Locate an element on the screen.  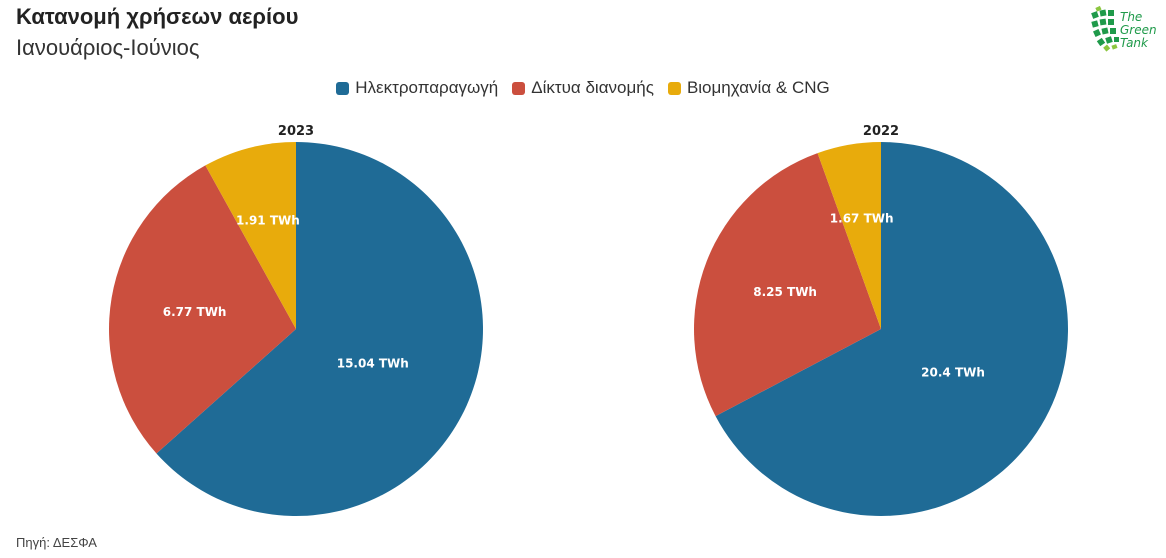
legend-item: Ηλεκτροπαραγωγή is located at coordinates (417, 88).